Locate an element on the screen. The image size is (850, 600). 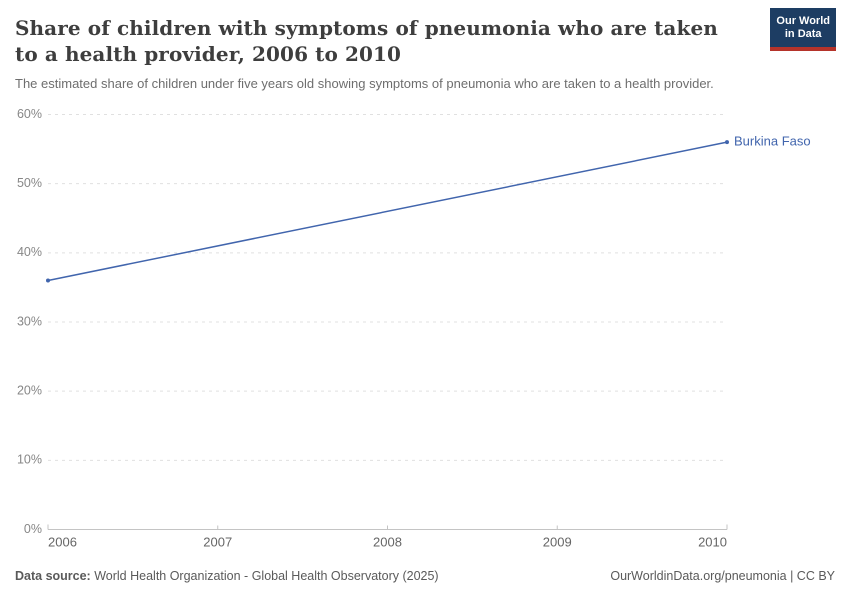
y-axis-tick-label: 60% is located at coordinates (29, 114).